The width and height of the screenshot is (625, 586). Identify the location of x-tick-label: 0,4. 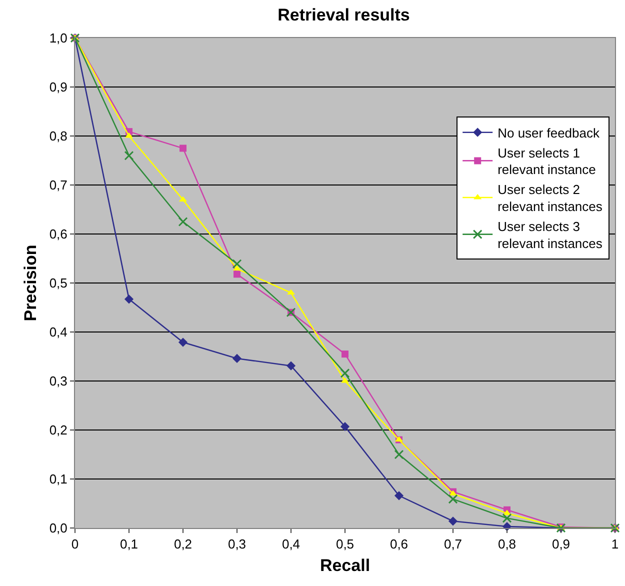
(291, 544).